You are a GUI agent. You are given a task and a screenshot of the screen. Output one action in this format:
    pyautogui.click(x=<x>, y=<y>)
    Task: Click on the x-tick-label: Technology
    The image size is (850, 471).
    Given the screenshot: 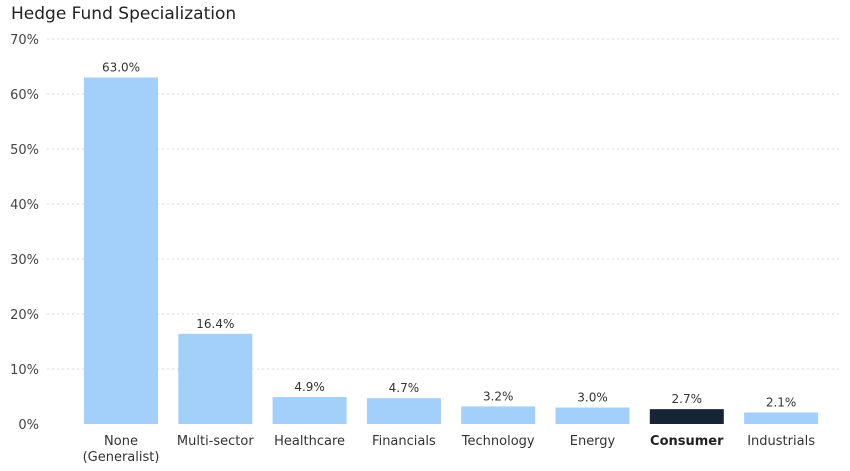 What is the action you would take?
    pyautogui.click(x=498, y=441)
    